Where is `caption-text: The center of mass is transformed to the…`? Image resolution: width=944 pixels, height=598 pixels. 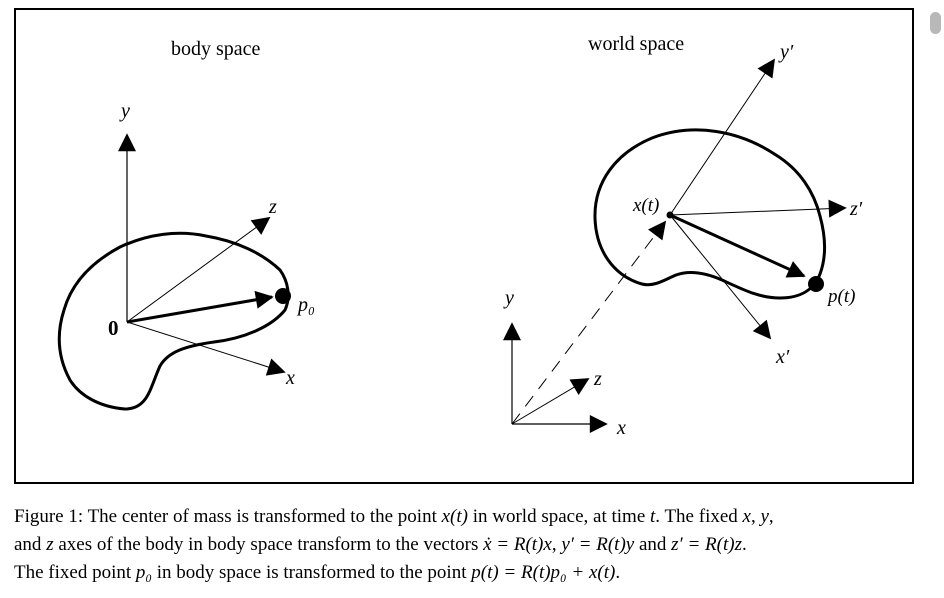 caption-text: The center of mass is transformed to the… is located at coordinates (264, 516).